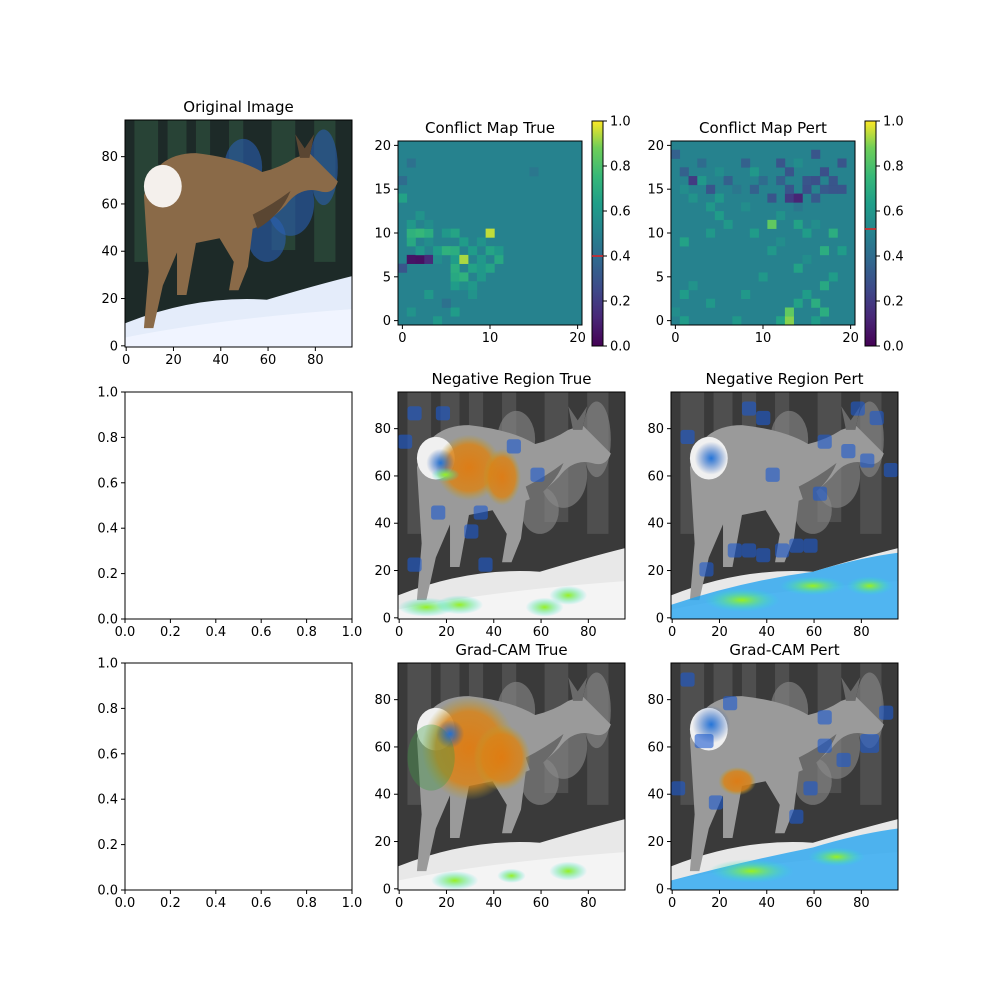 This screenshot has width=1000, height=1000. I want to click on panel-title: Conflict Map Pert, so click(763, 128).